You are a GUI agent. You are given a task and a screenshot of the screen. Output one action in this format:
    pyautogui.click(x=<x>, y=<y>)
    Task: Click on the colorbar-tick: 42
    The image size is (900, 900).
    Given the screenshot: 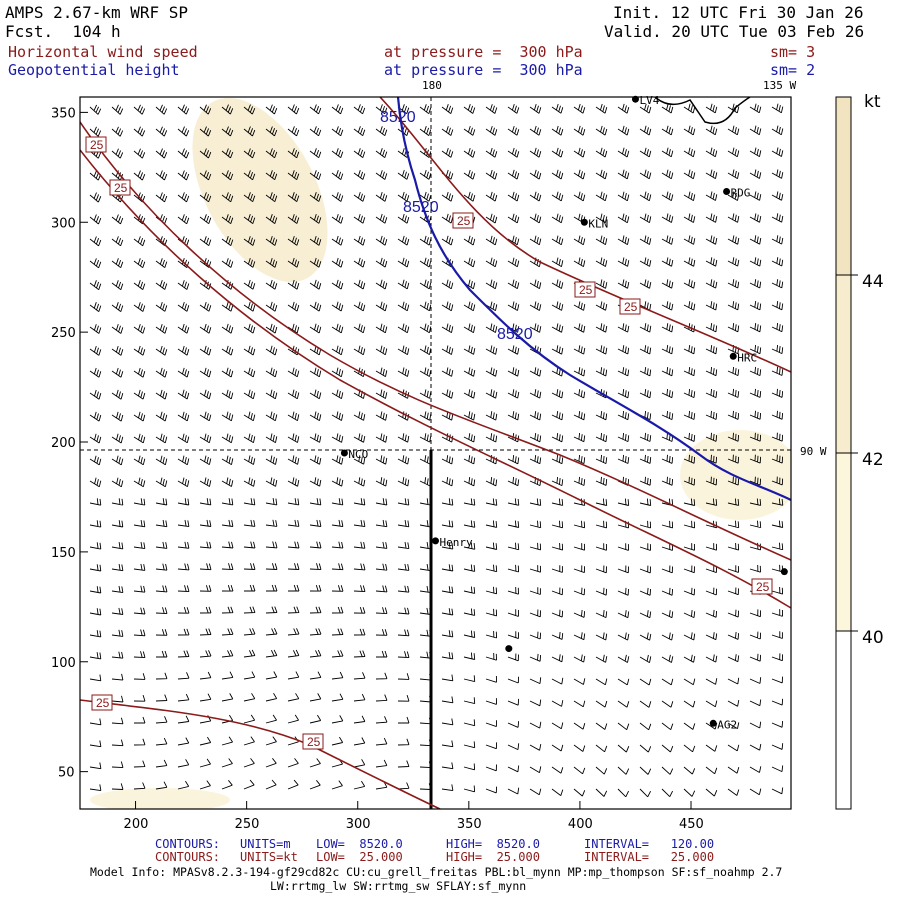 What is the action you would take?
    pyautogui.click(x=873, y=460)
    